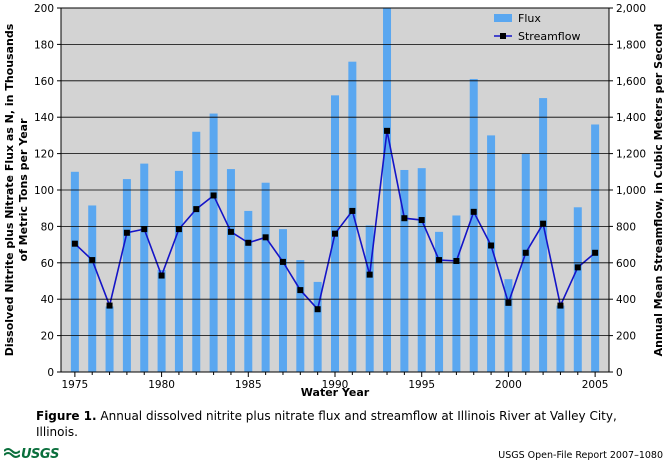 The width and height of the screenshot is (669, 468). What do you see at coordinates (300, 316) in the screenshot?
I see `flux-bar-1988` at bounding box center [300, 316].